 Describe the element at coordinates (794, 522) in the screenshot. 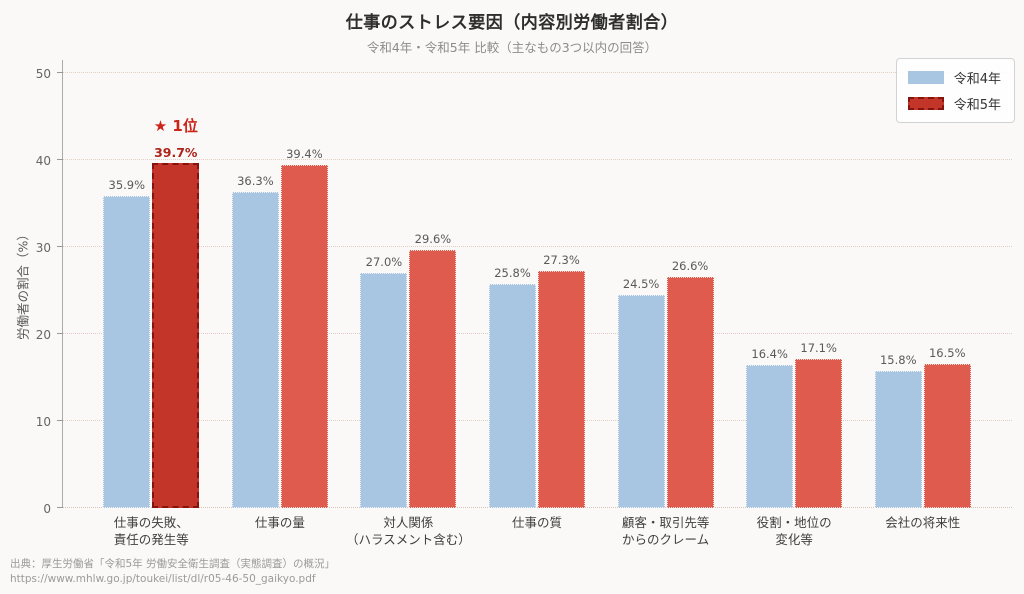

I see `category-label-line: 役割・地位の` at that location.